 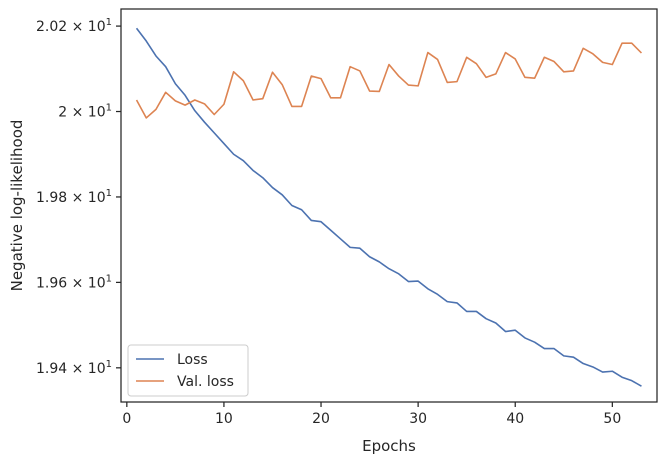 I want to click on x-tick-label: 0, so click(x=126, y=419).